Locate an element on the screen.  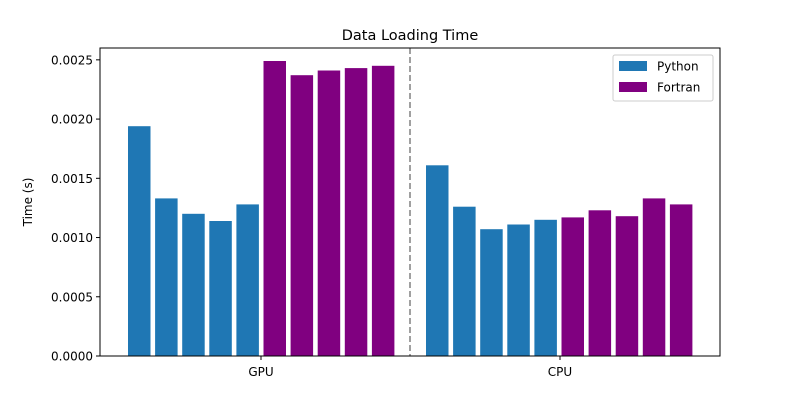
y-axis: 0.0000 0.0005 0.0010 0.0015 0.0020 0.0025 is located at coordinates (75, 208).